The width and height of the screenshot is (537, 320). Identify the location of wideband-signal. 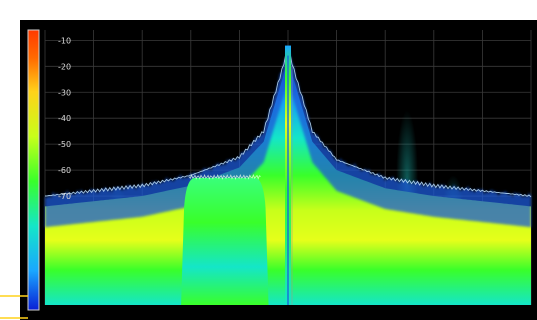
(225, 241).